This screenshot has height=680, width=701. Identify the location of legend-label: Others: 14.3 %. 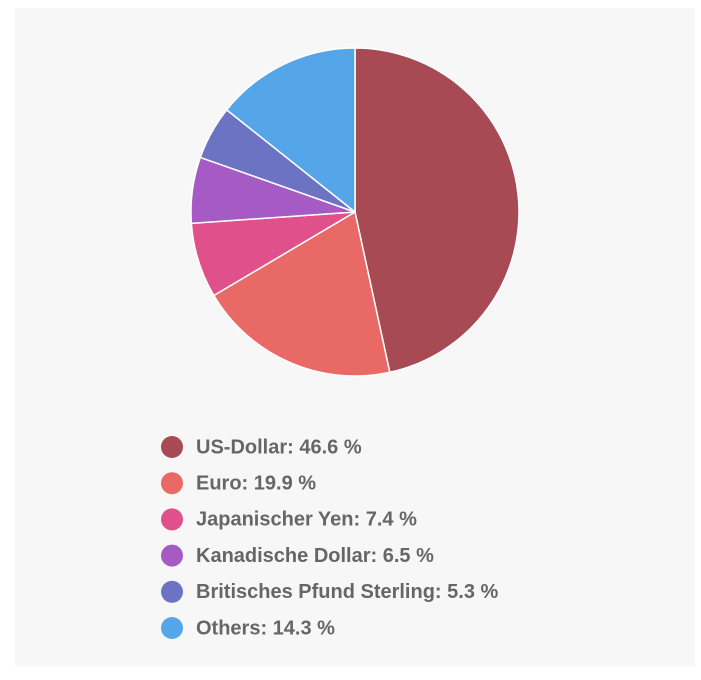
(265, 628).